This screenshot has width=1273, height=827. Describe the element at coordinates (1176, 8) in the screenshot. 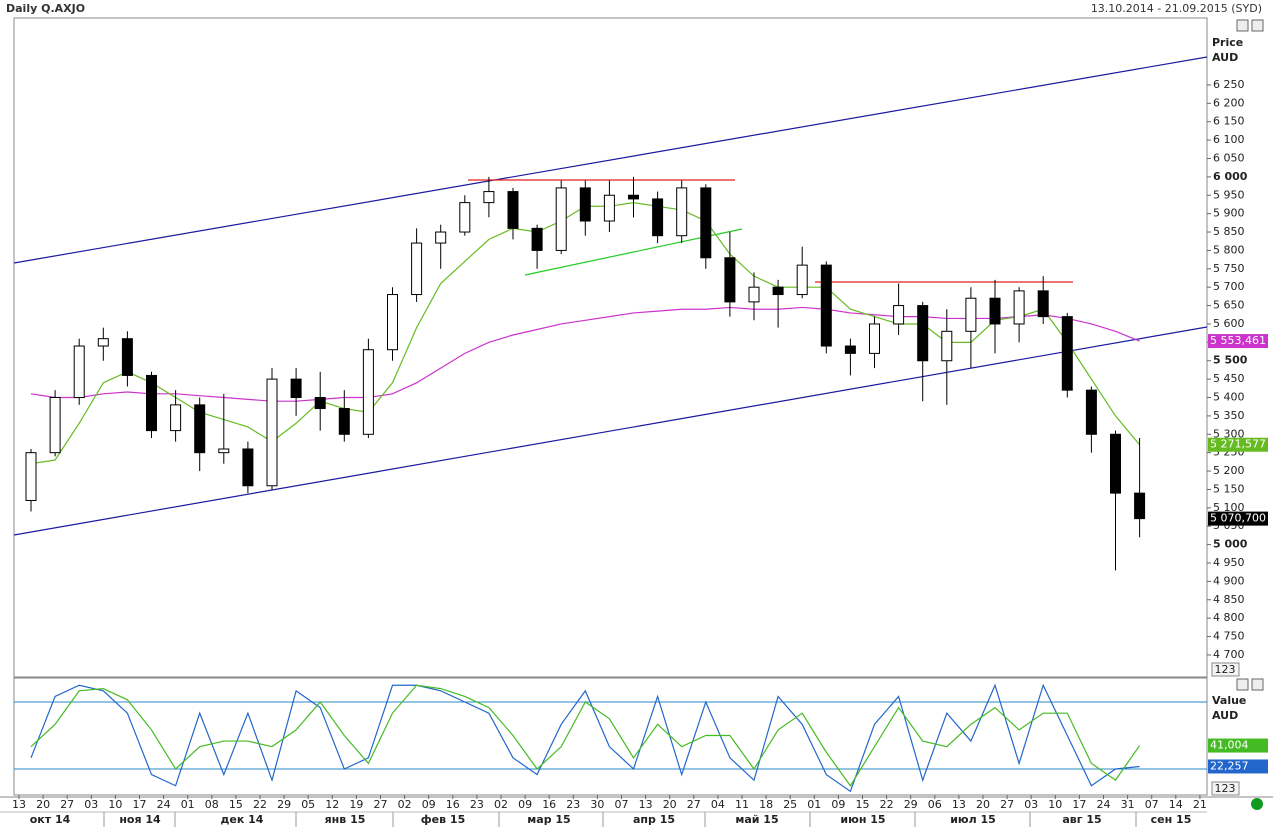

I see `date-range: 13.10.2014 - 21.09.2015 (SYD)` at that location.